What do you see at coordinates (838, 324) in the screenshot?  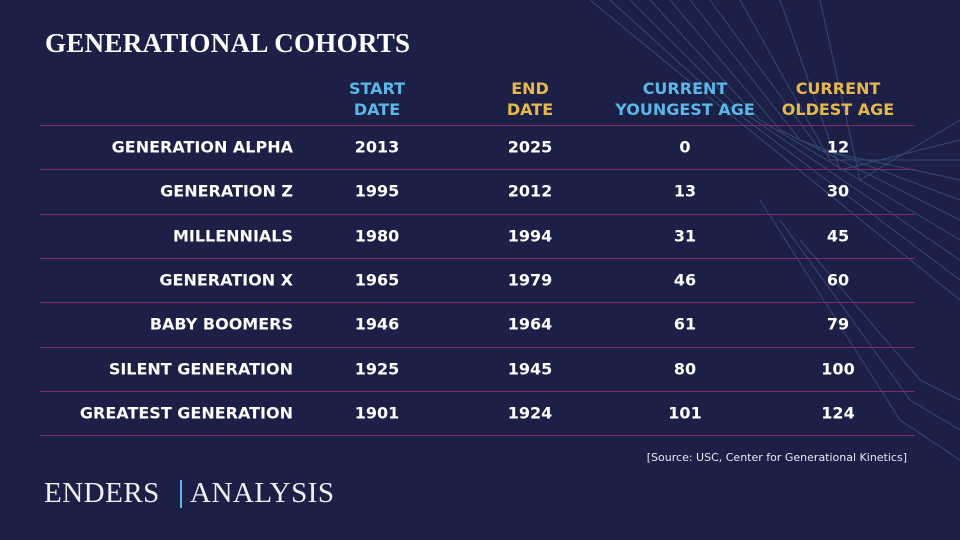 I see `cell-value: 79` at bounding box center [838, 324].